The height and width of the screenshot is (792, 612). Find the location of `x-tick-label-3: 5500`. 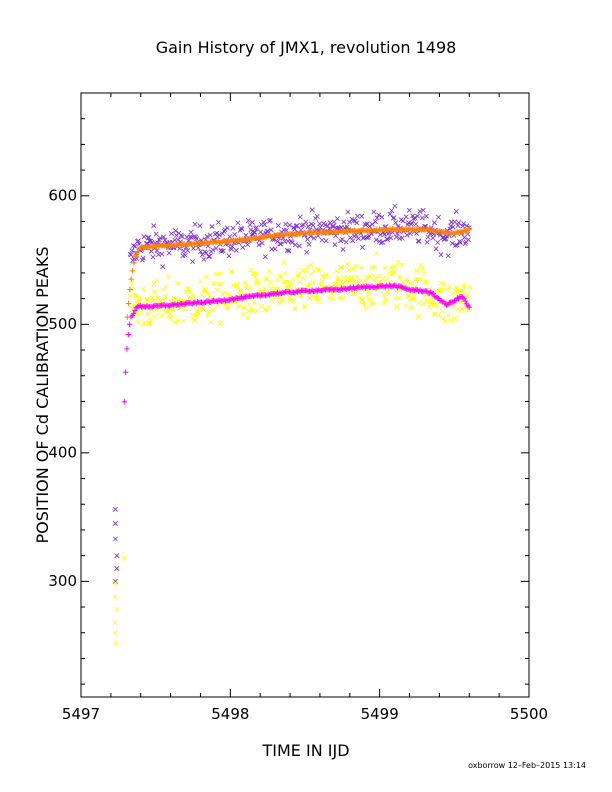

x-tick-label-3: 5500 is located at coordinates (529, 714).